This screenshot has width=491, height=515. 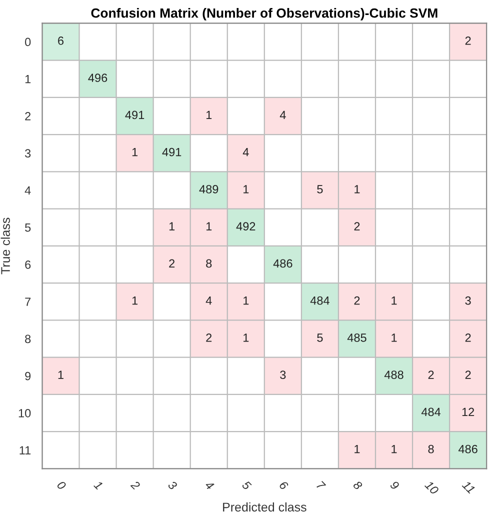 I want to click on y-tick-label: 4, so click(x=27, y=190).